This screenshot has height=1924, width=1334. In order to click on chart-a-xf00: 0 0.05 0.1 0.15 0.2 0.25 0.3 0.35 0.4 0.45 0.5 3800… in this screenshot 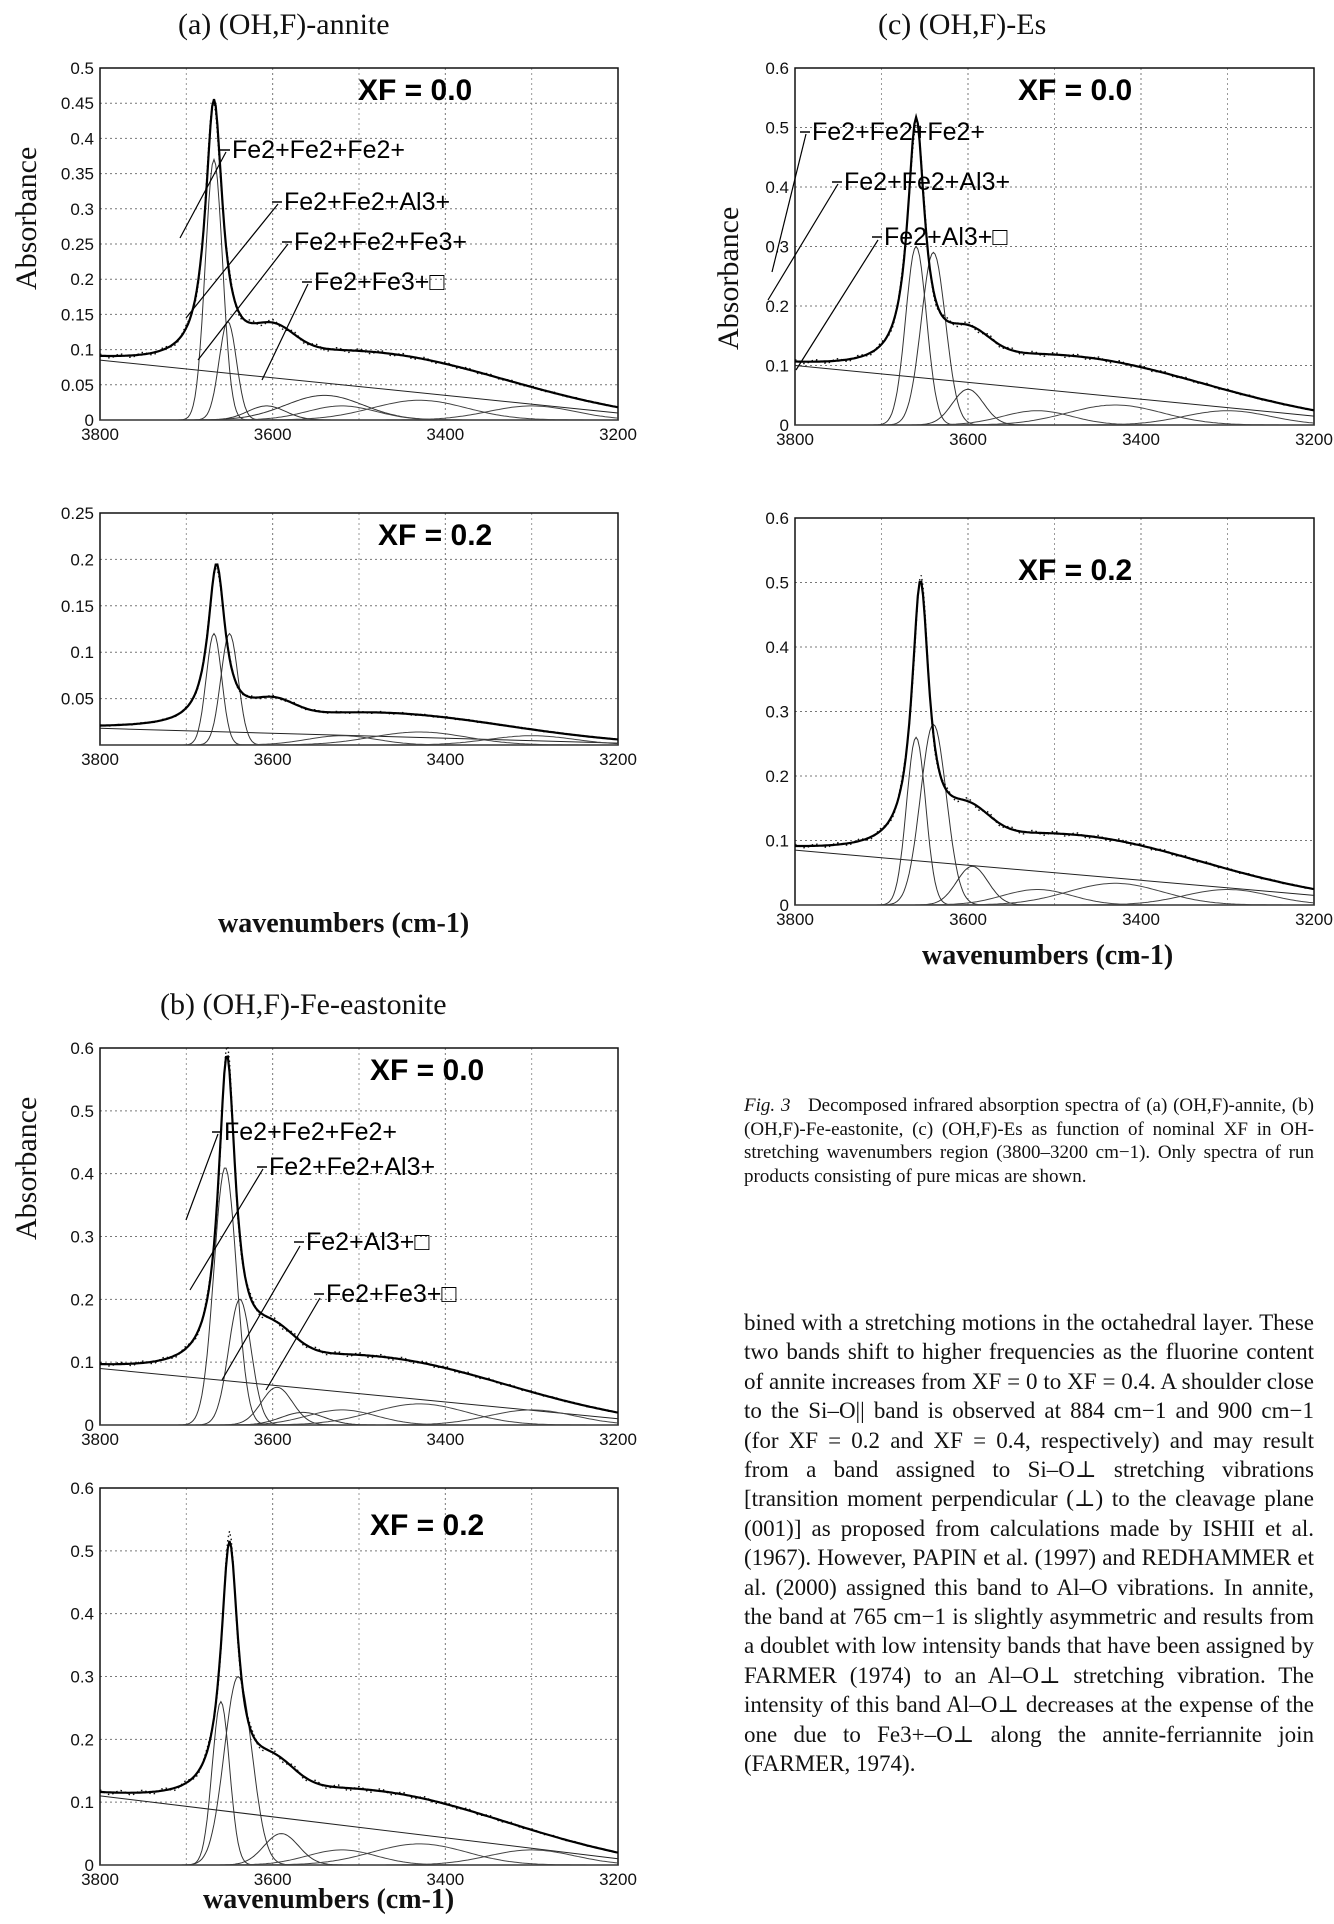, I will do `click(349, 252)`.